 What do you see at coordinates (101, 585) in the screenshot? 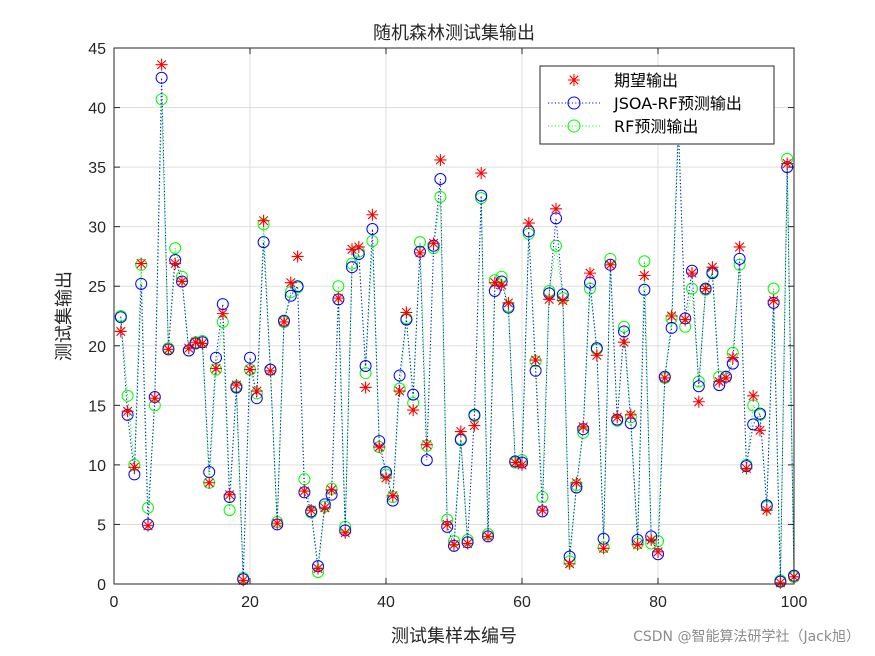
I see `y-tick-label: 0` at bounding box center [101, 585].